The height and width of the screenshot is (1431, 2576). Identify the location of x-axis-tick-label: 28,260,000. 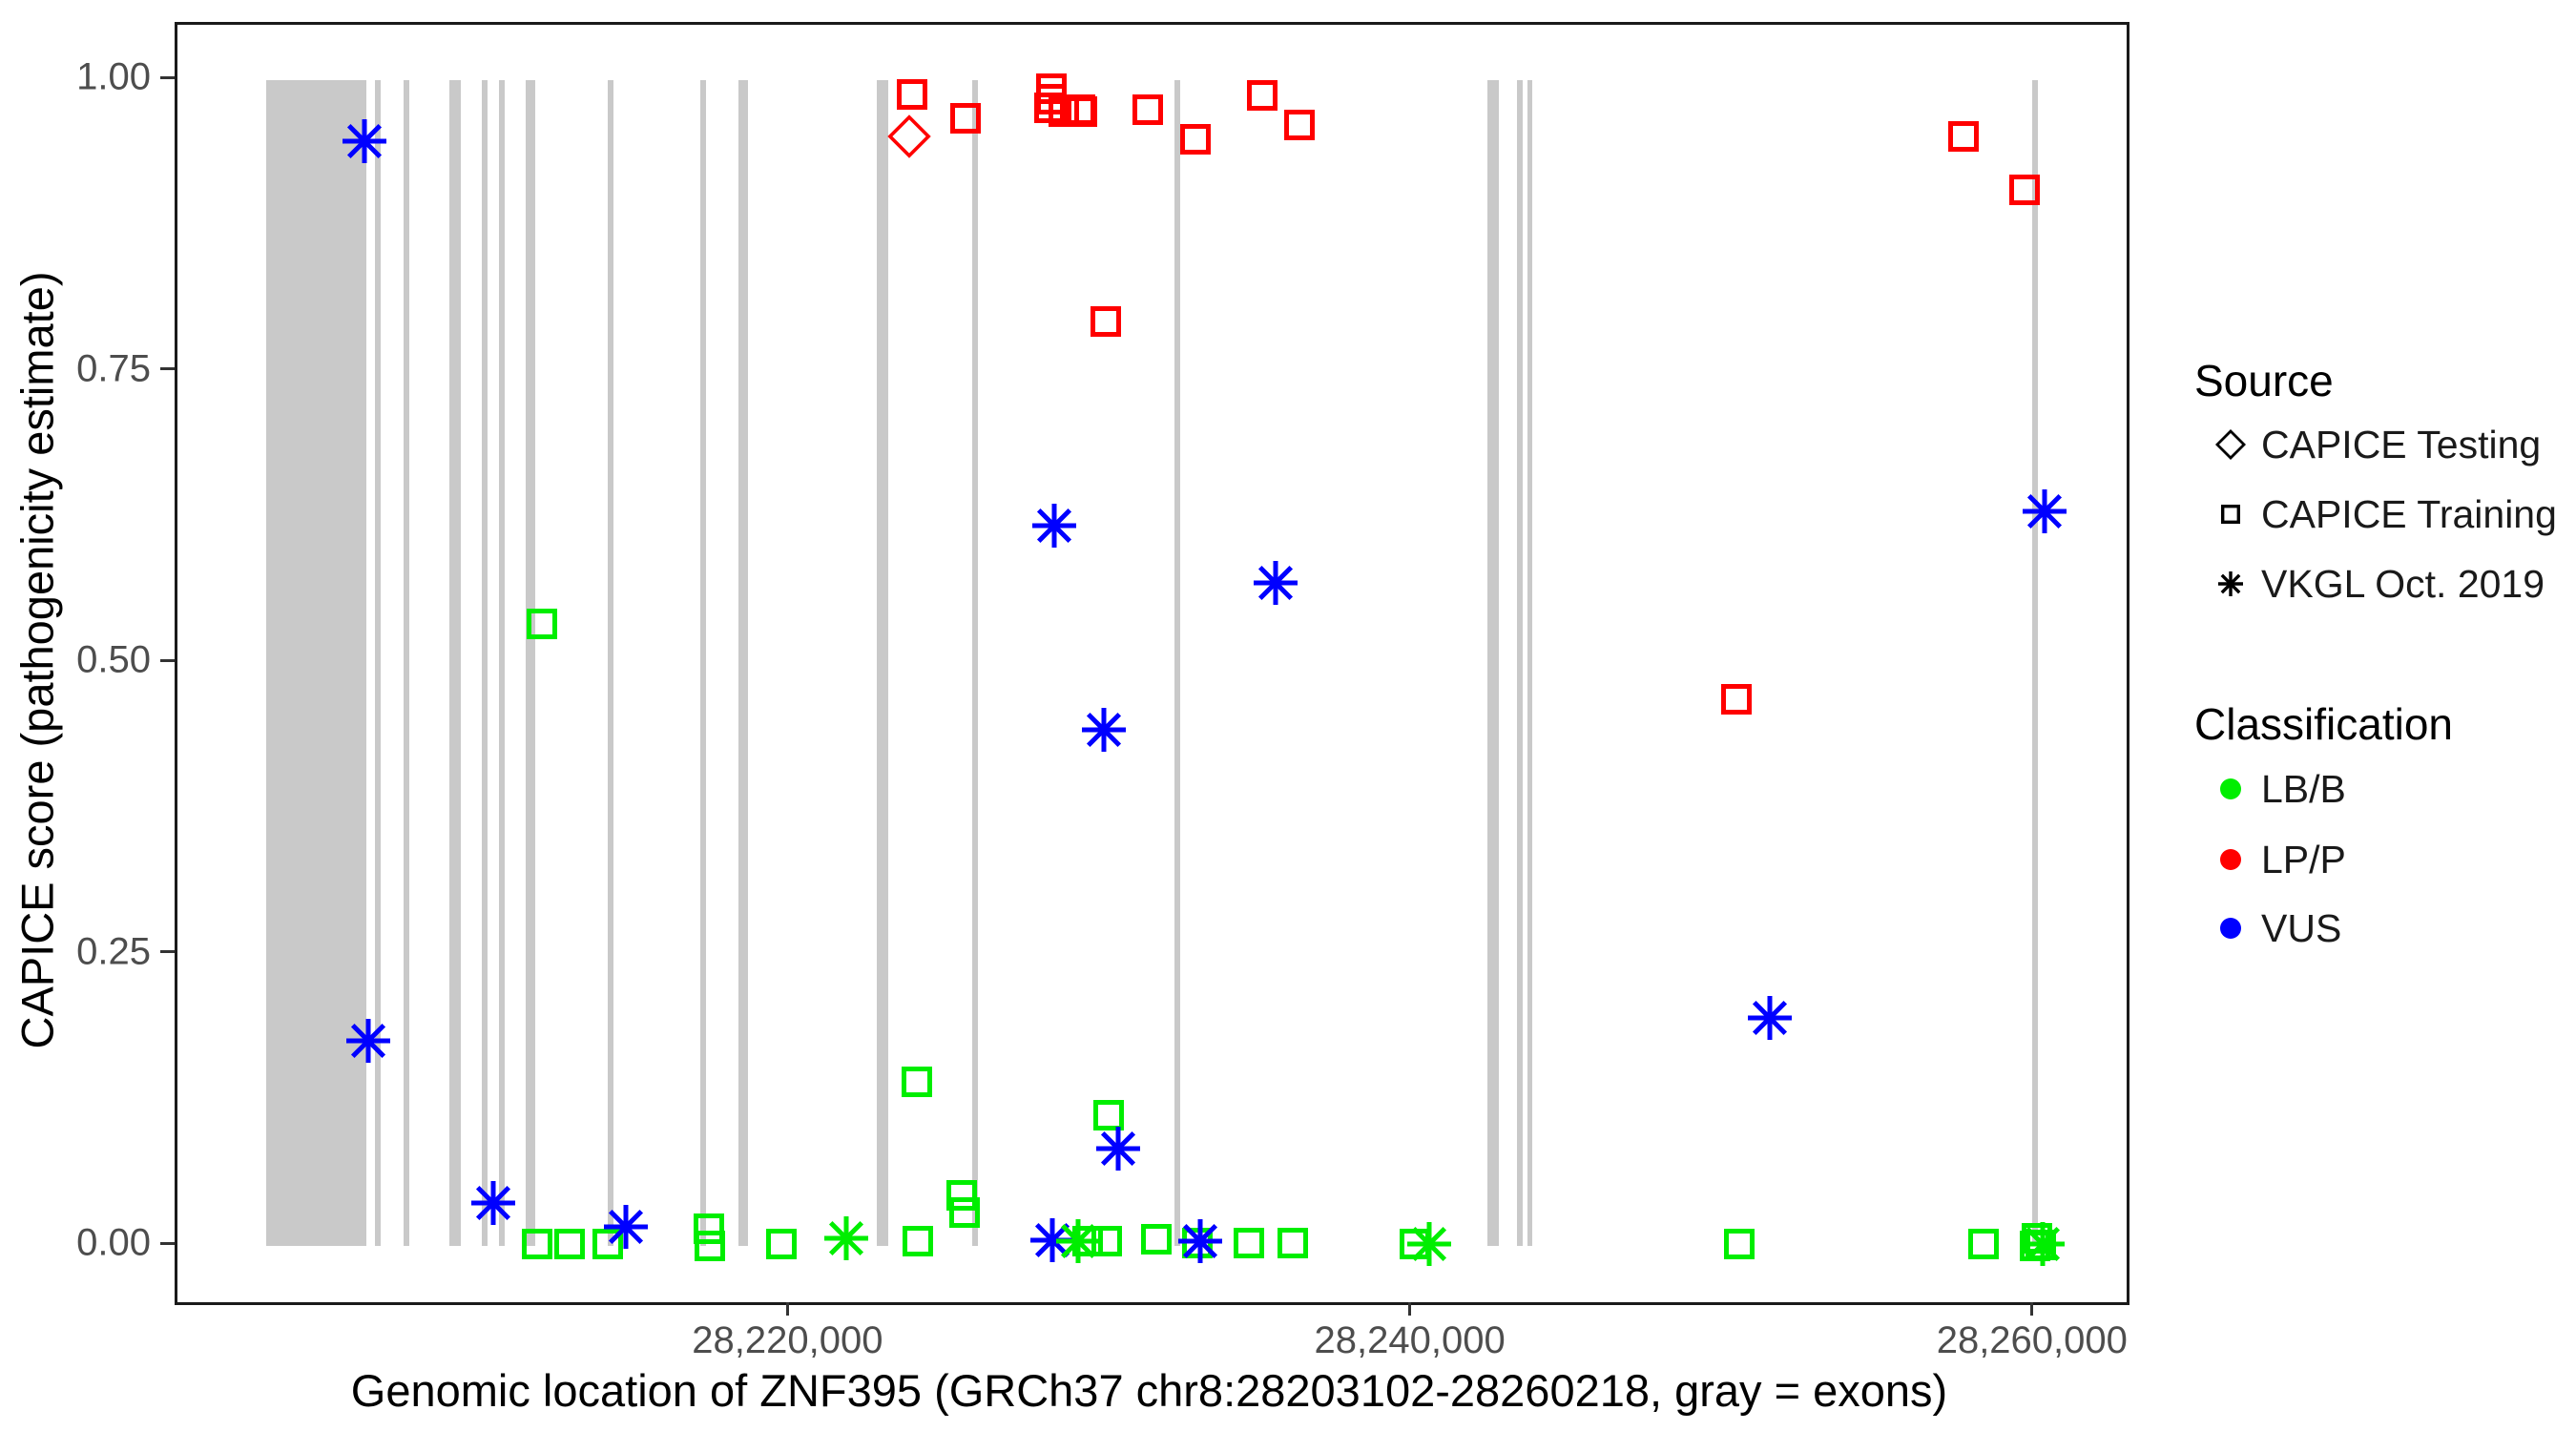
(2032, 1340).